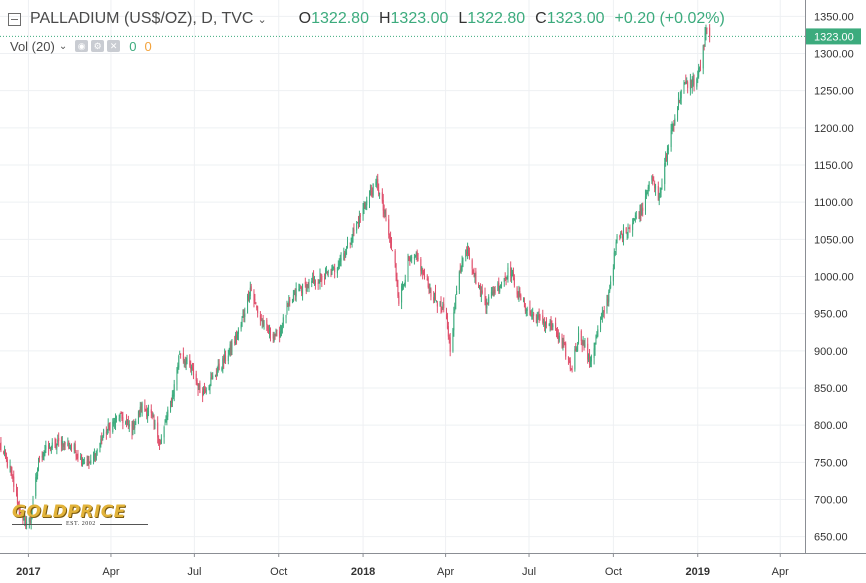 The image size is (866, 583). What do you see at coordinates (363, 572) in the screenshot?
I see `x-tick-label: 2018` at bounding box center [363, 572].